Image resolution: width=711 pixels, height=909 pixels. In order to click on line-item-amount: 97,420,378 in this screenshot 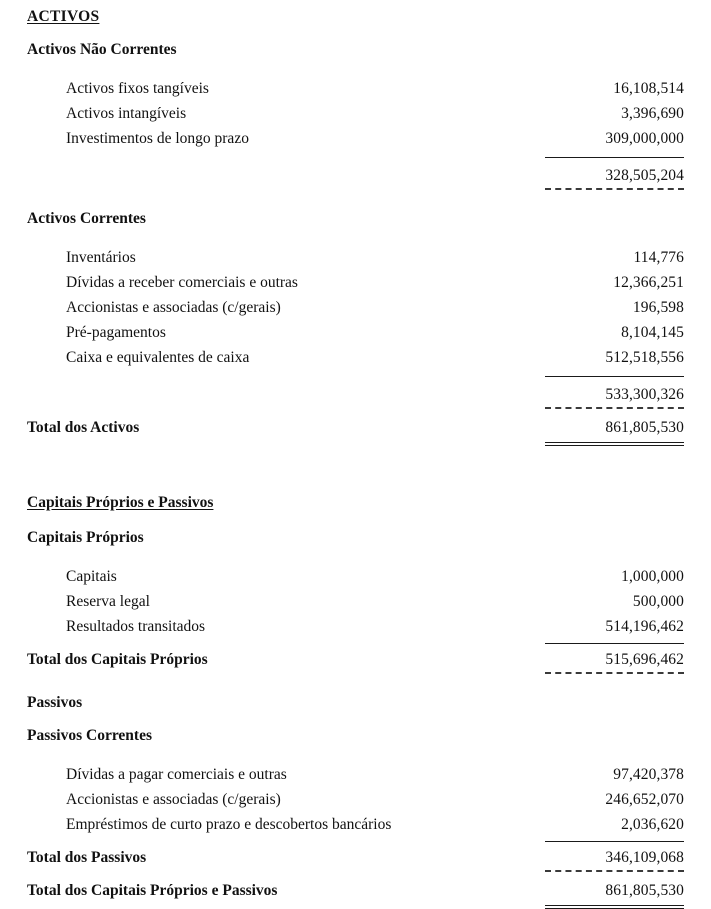, I will do `click(648, 774)`.